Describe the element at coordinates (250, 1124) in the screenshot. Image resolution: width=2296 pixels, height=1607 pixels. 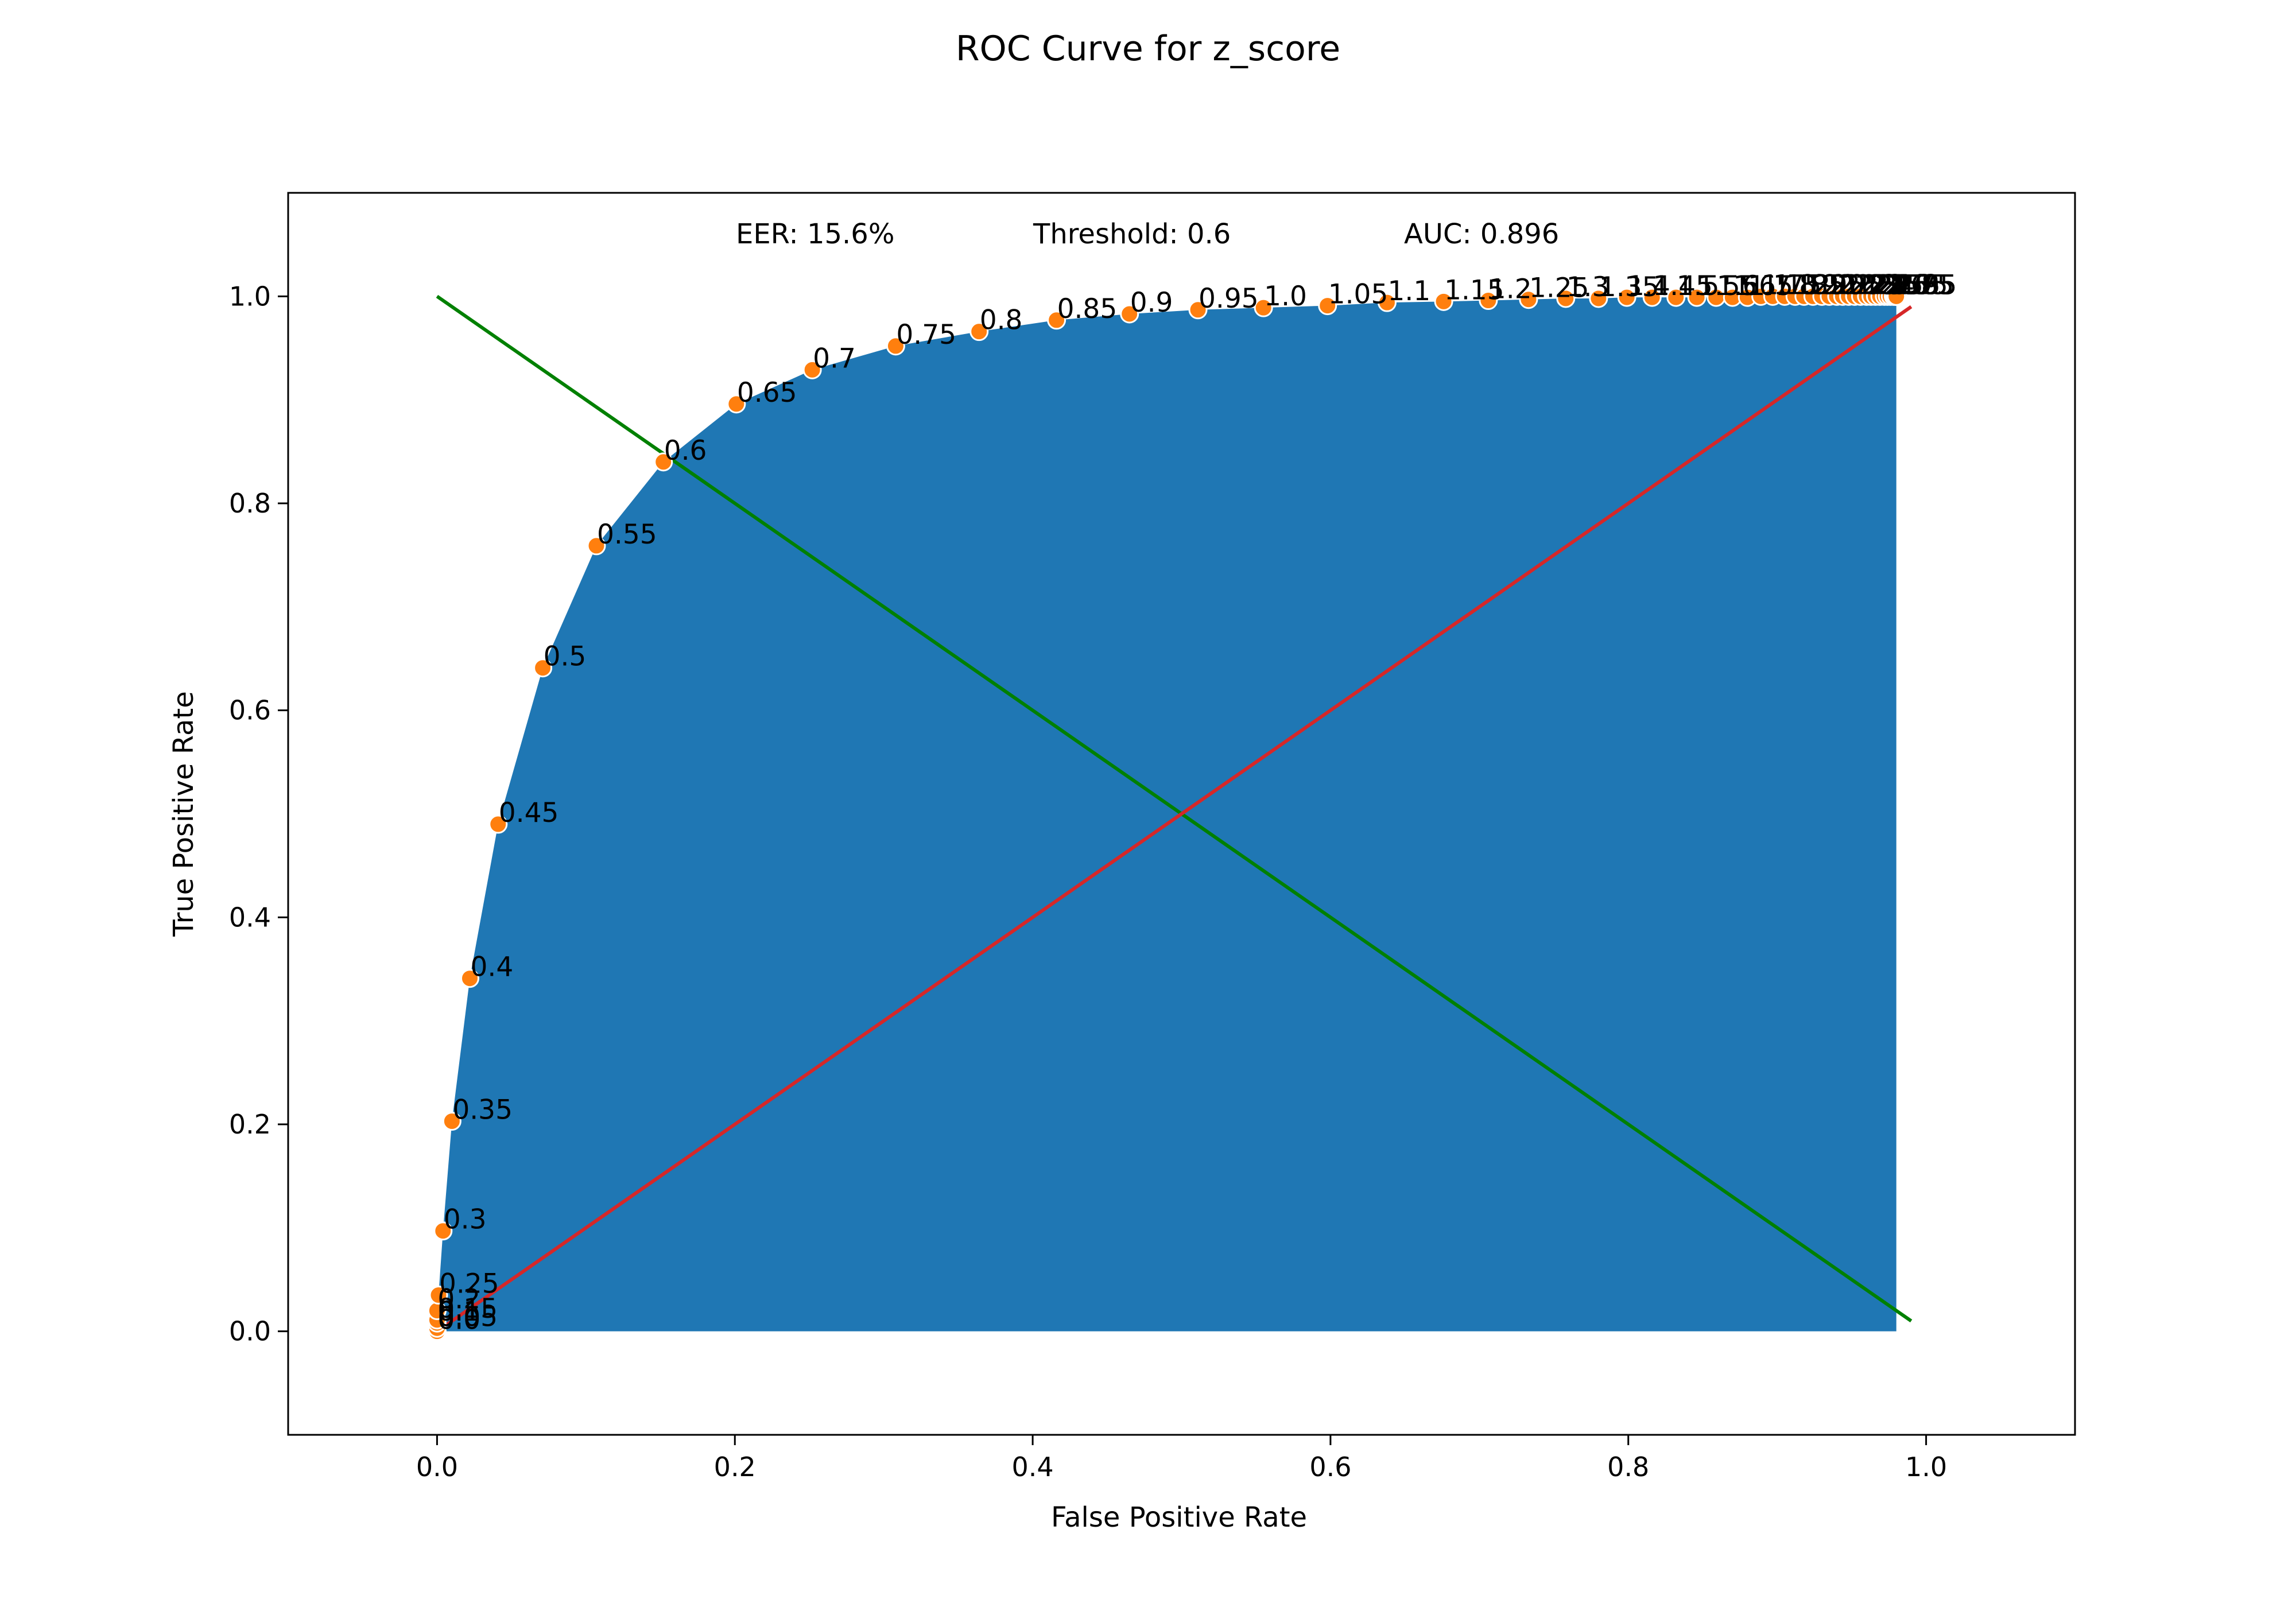
I see `y-tick-label: 0.2` at that location.